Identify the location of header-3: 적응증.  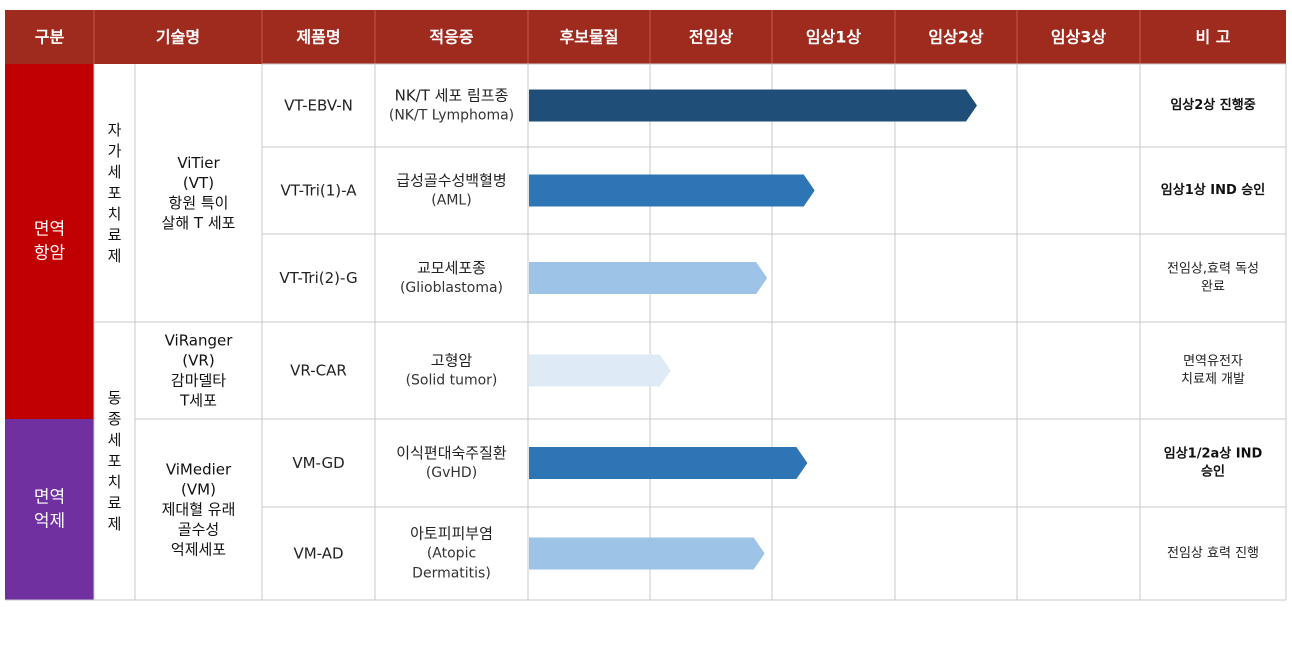
(451, 37).